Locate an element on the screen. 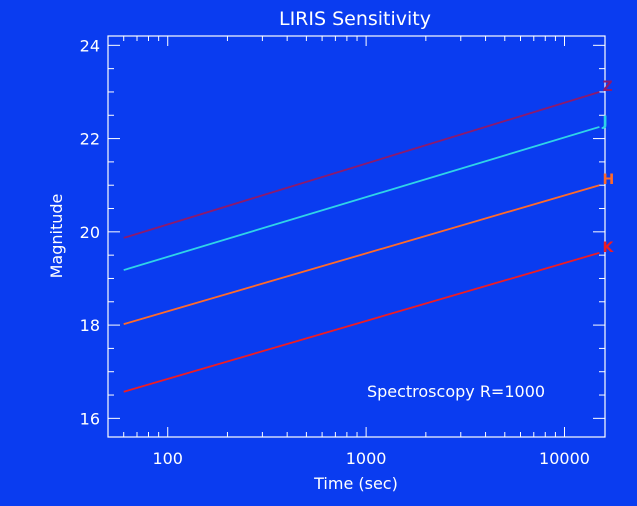 This screenshot has height=506, width=637. y-tick-label: 18 is located at coordinates (90, 325).